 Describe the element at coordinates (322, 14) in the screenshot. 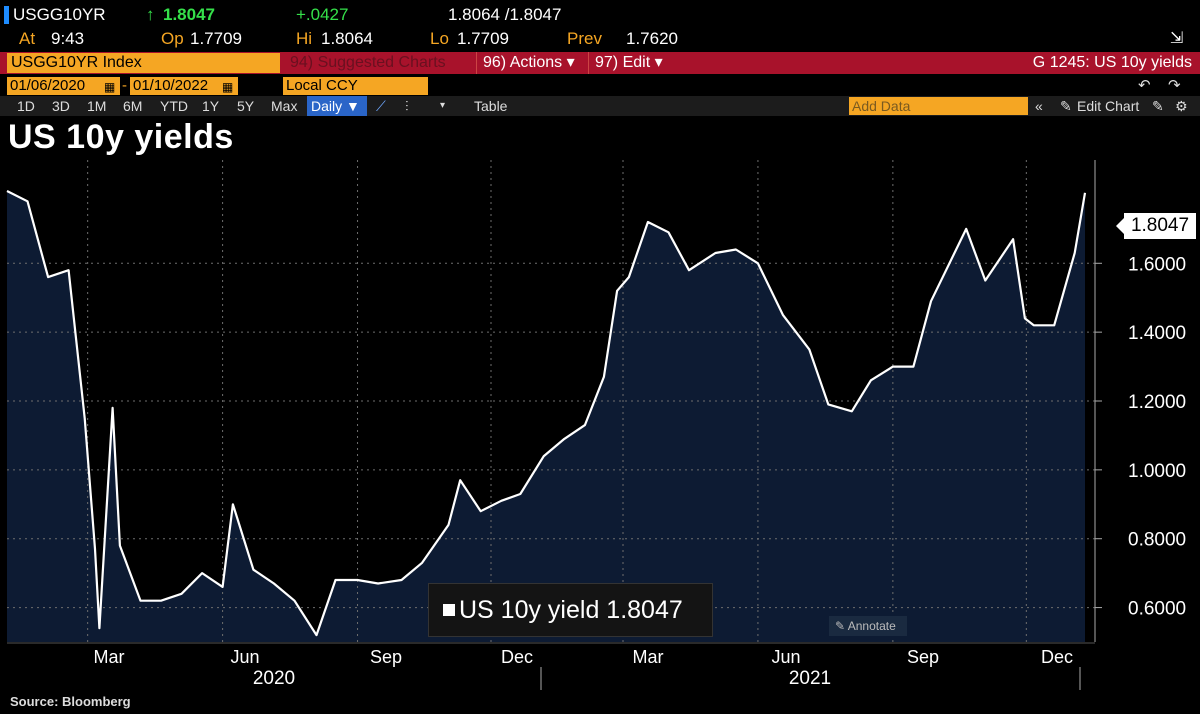

I see `net-change: +.0427` at that location.